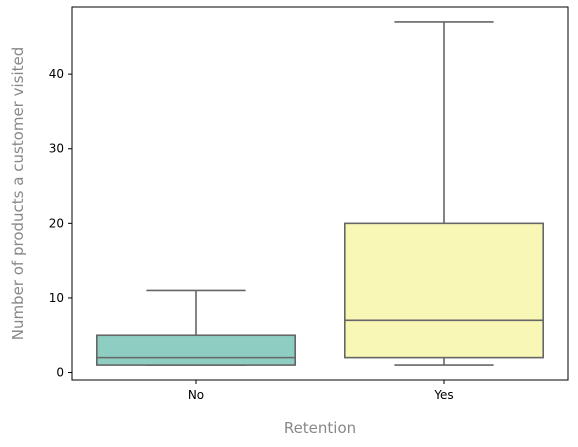 The width and height of the screenshot is (578, 447). I want to click on box-no, so click(196, 327).